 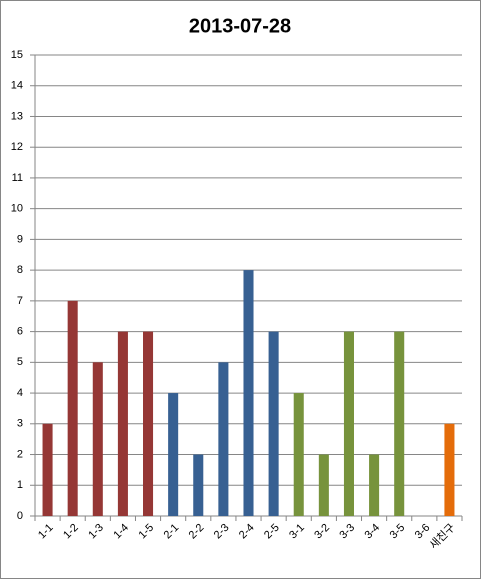 What do you see at coordinates (20, 301) in the screenshot?
I see `y-tick-label: 7` at bounding box center [20, 301].